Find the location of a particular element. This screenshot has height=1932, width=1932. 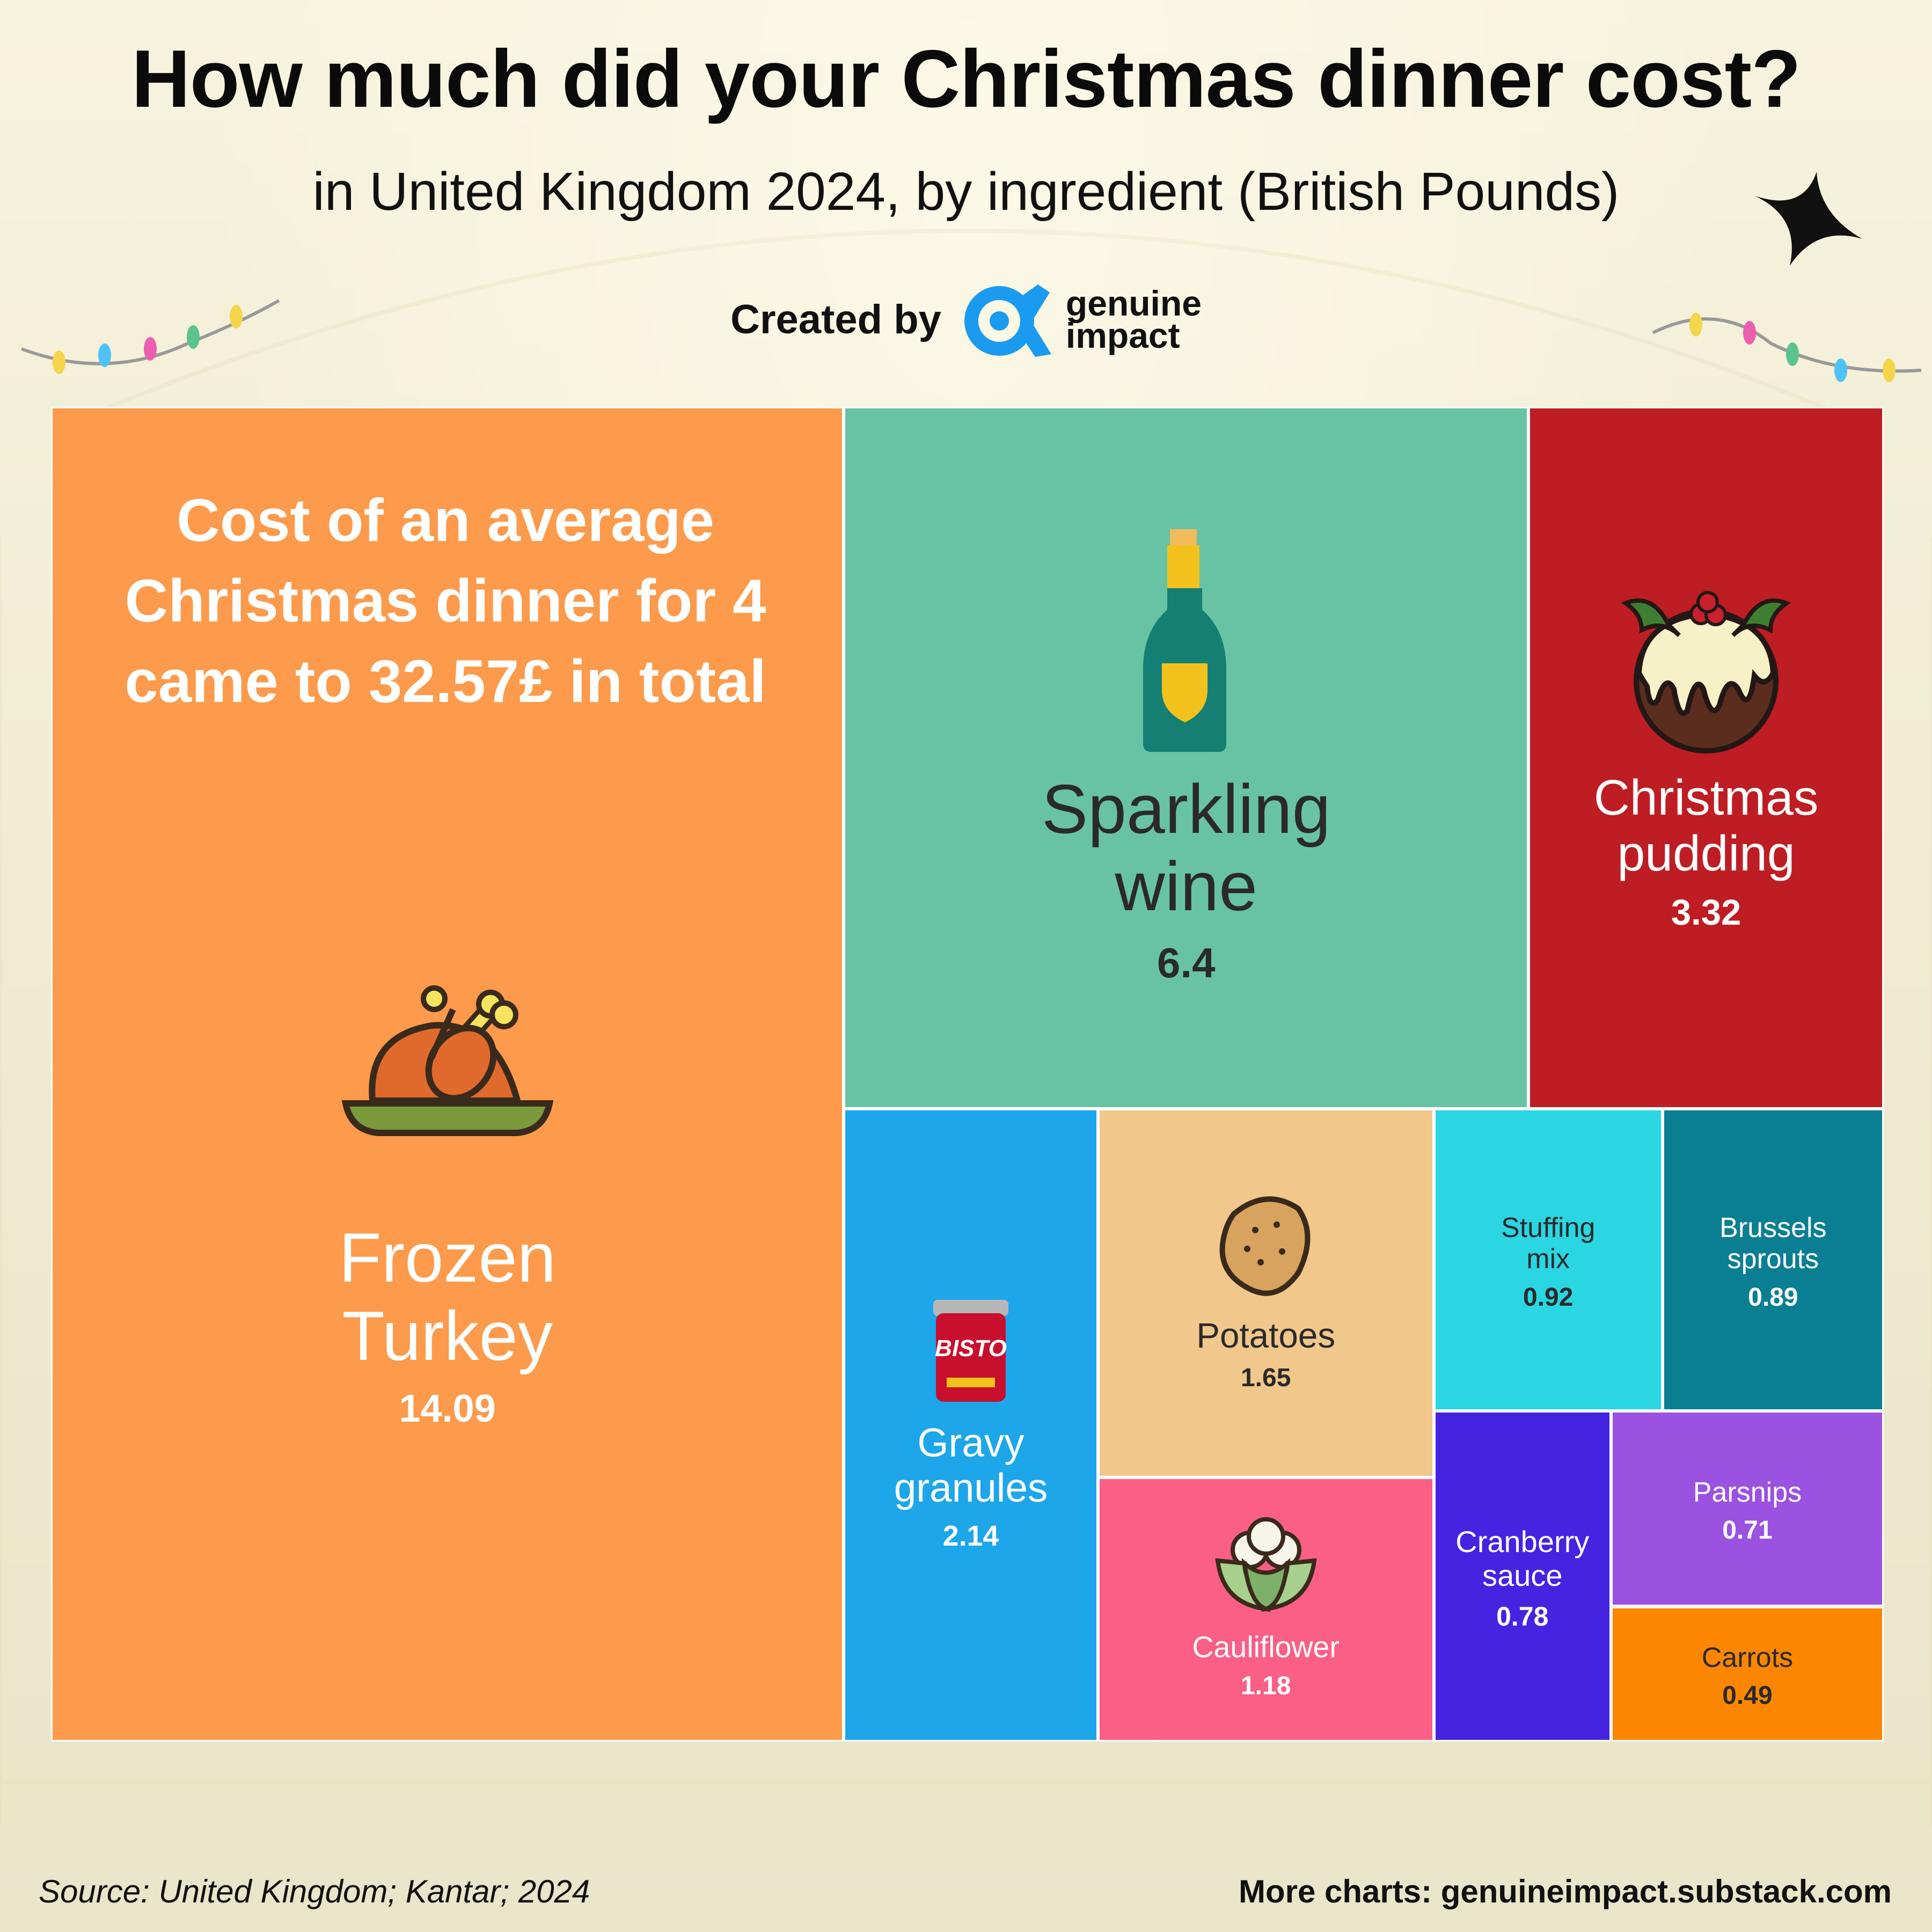

tile-name-line: Parsnips is located at coordinates (1747, 1492).